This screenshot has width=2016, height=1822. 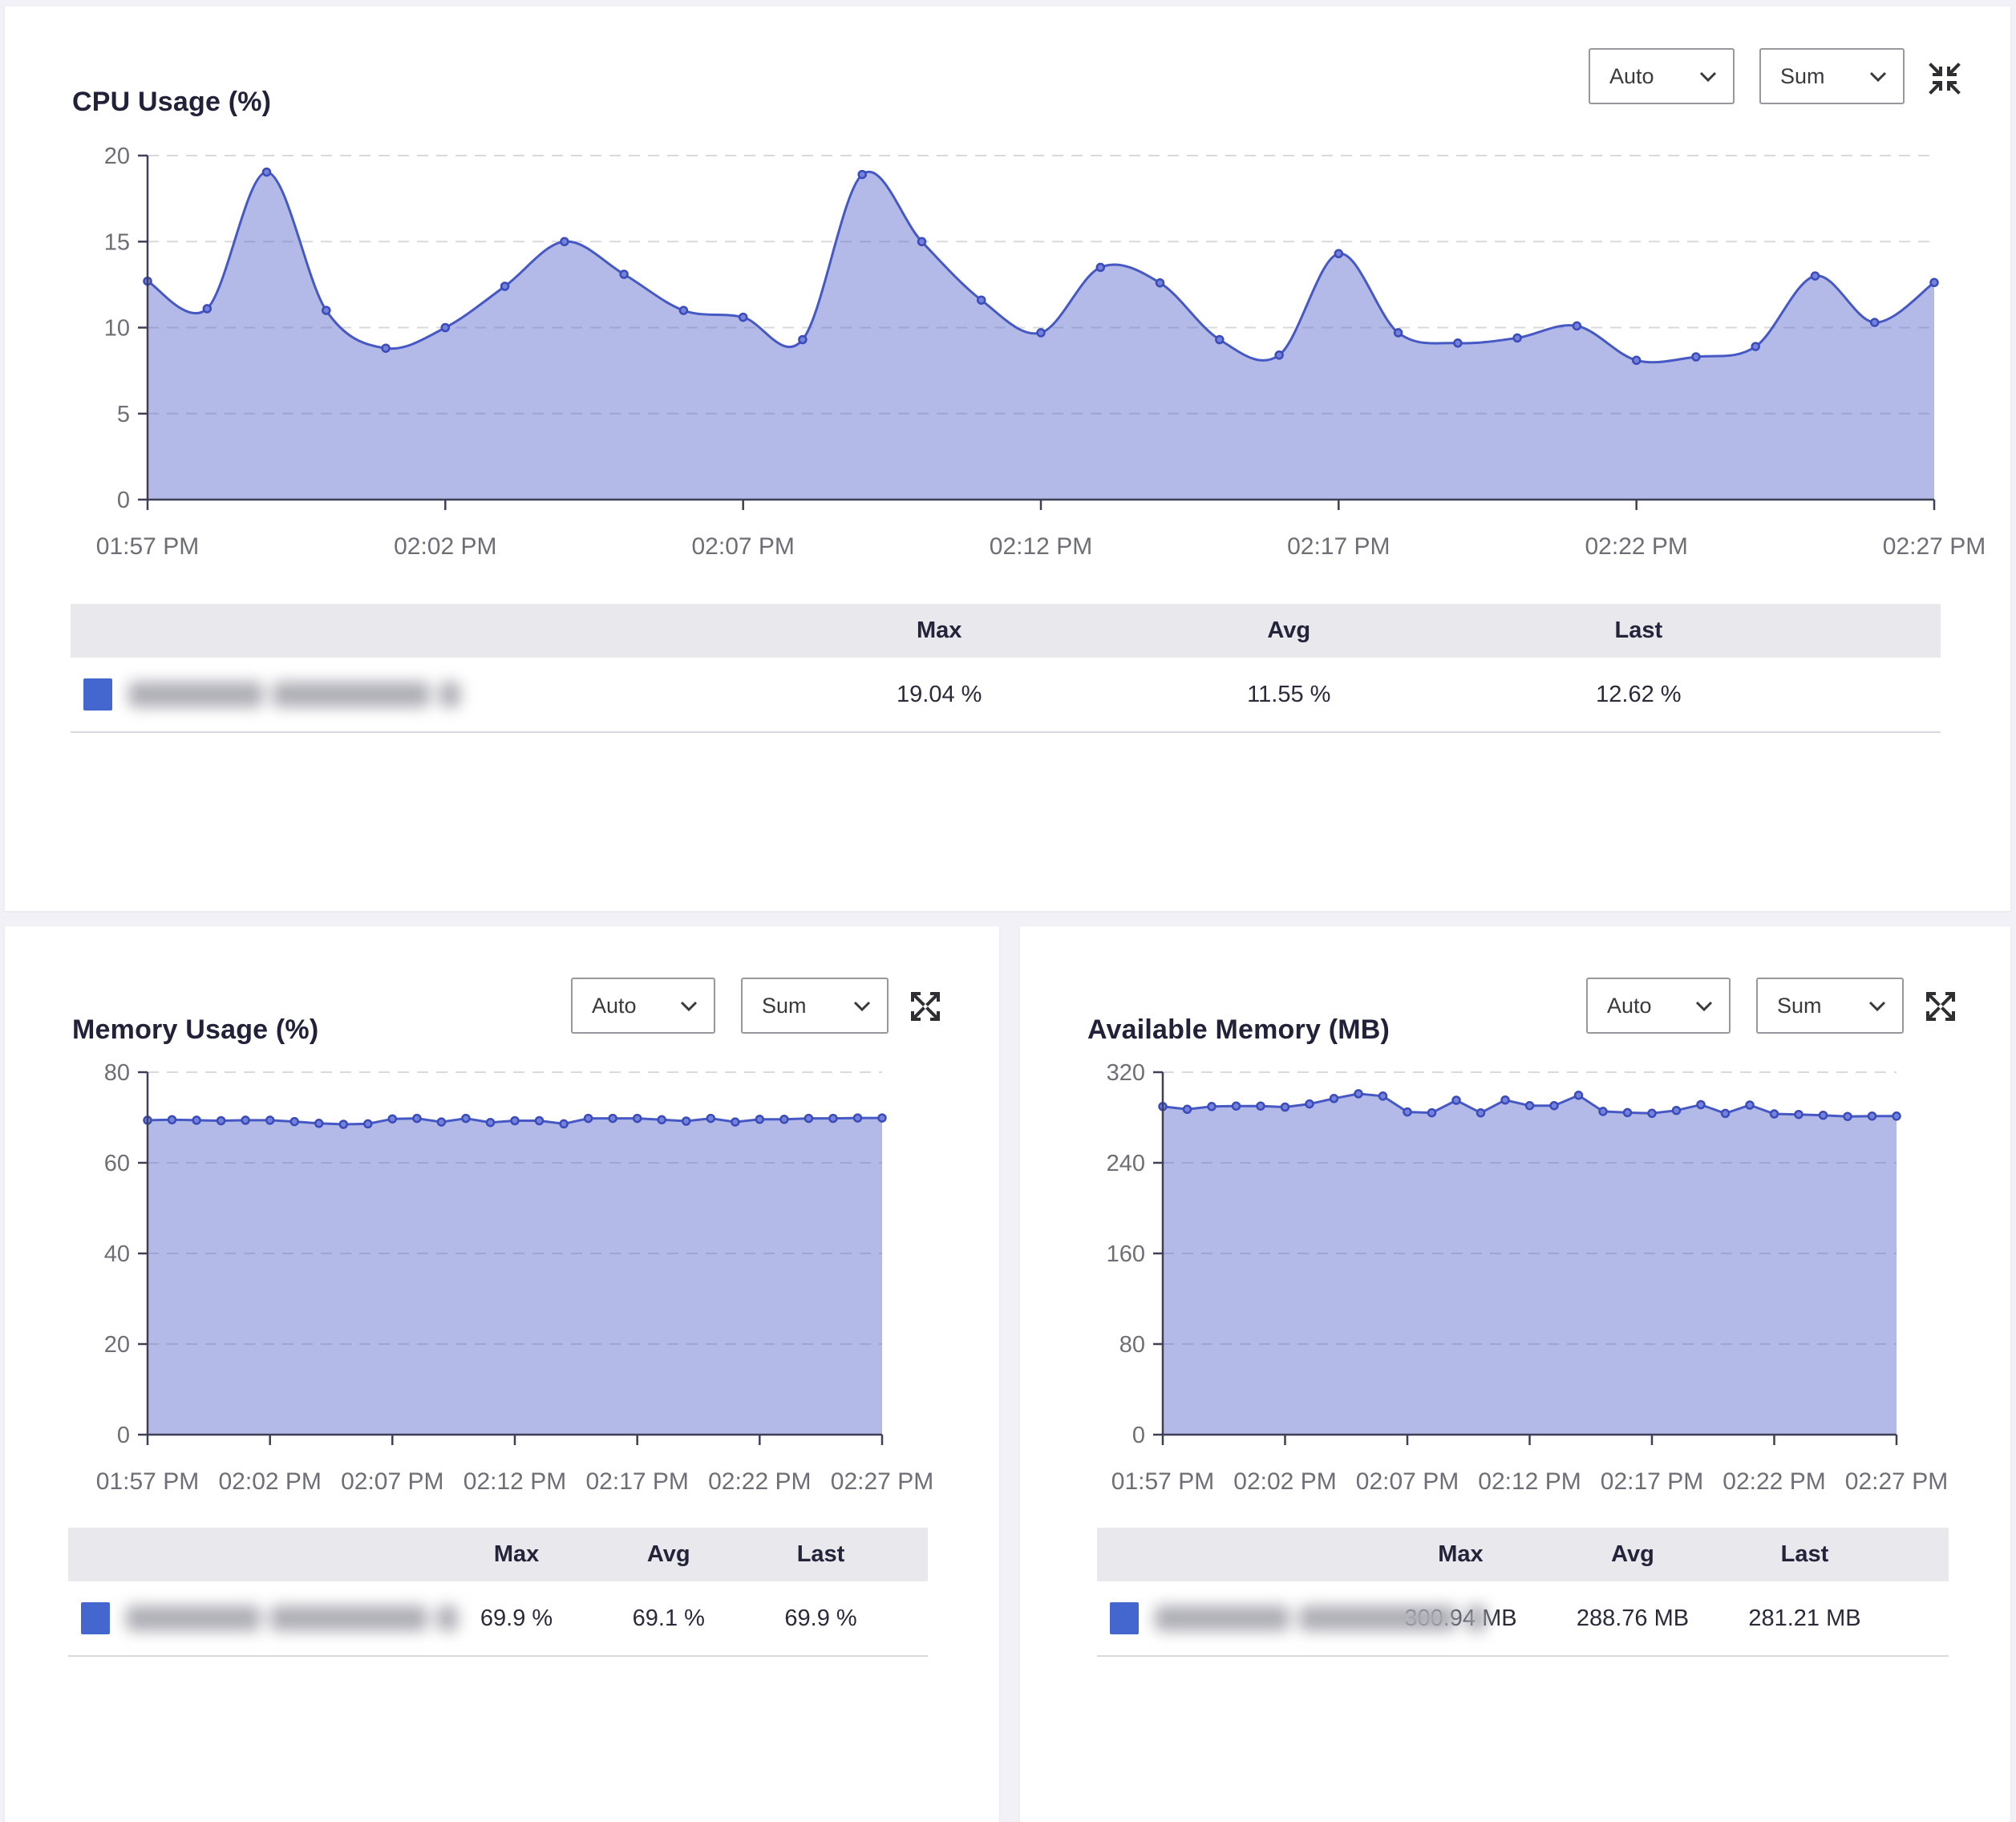 What do you see at coordinates (1289, 695) in the screenshot?
I see `avg-value: 11.55 %` at bounding box center [1289, 695].